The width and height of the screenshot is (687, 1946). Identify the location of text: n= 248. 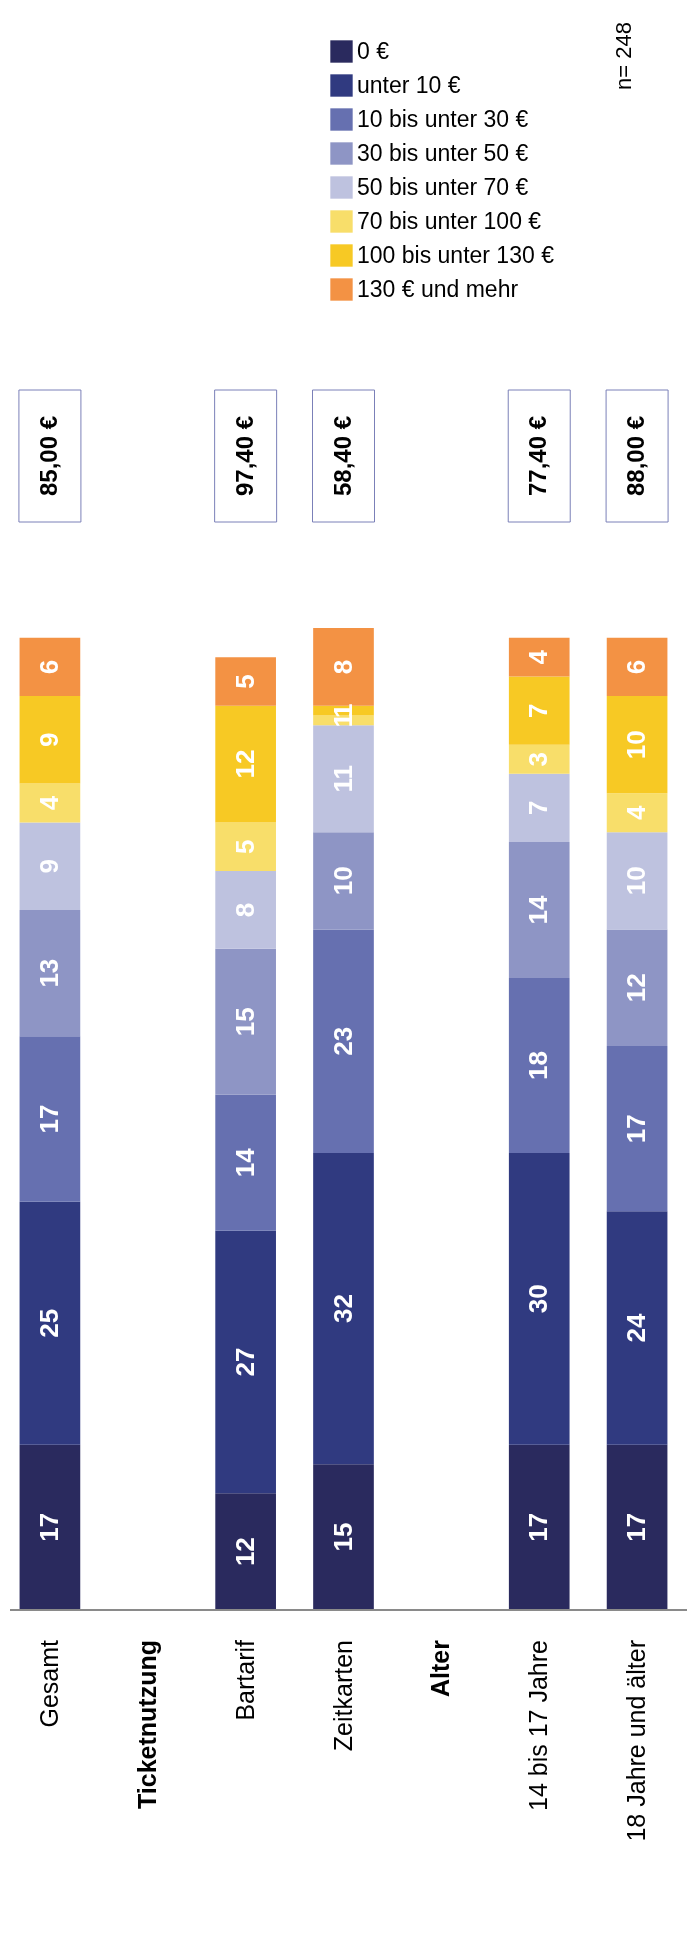
(623, 56).